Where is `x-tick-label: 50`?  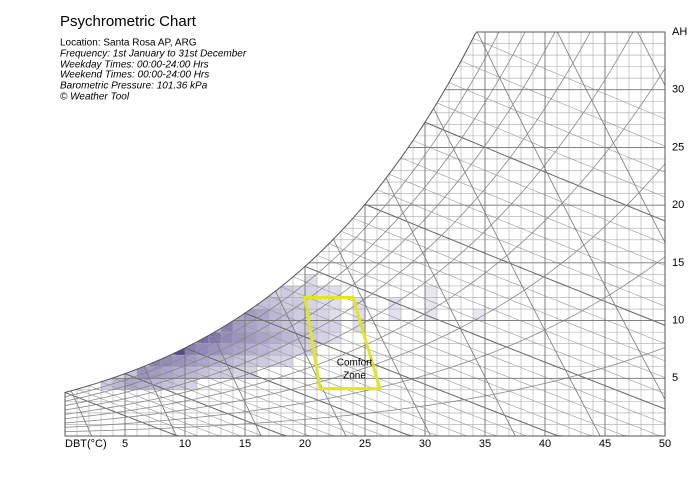 x-tick-label: 50 is located at coordinates (665, 444).